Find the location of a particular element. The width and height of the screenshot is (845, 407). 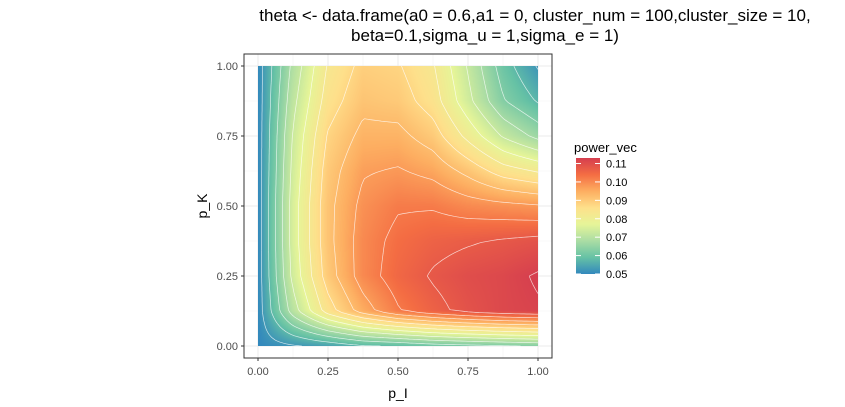

x-axis-title: p_I is located at coordinates (397, 393).